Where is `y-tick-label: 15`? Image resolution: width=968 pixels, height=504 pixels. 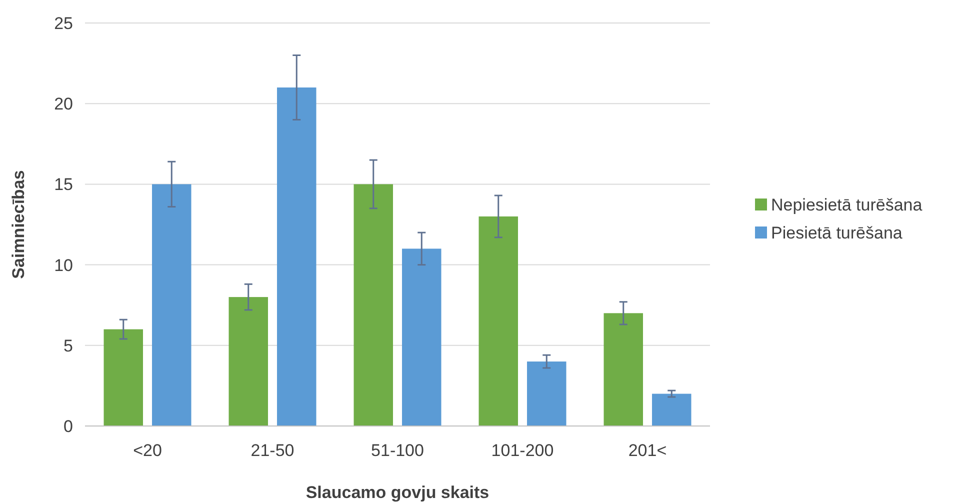 y-tick-label: 15 is located at coordinates (63, 184).